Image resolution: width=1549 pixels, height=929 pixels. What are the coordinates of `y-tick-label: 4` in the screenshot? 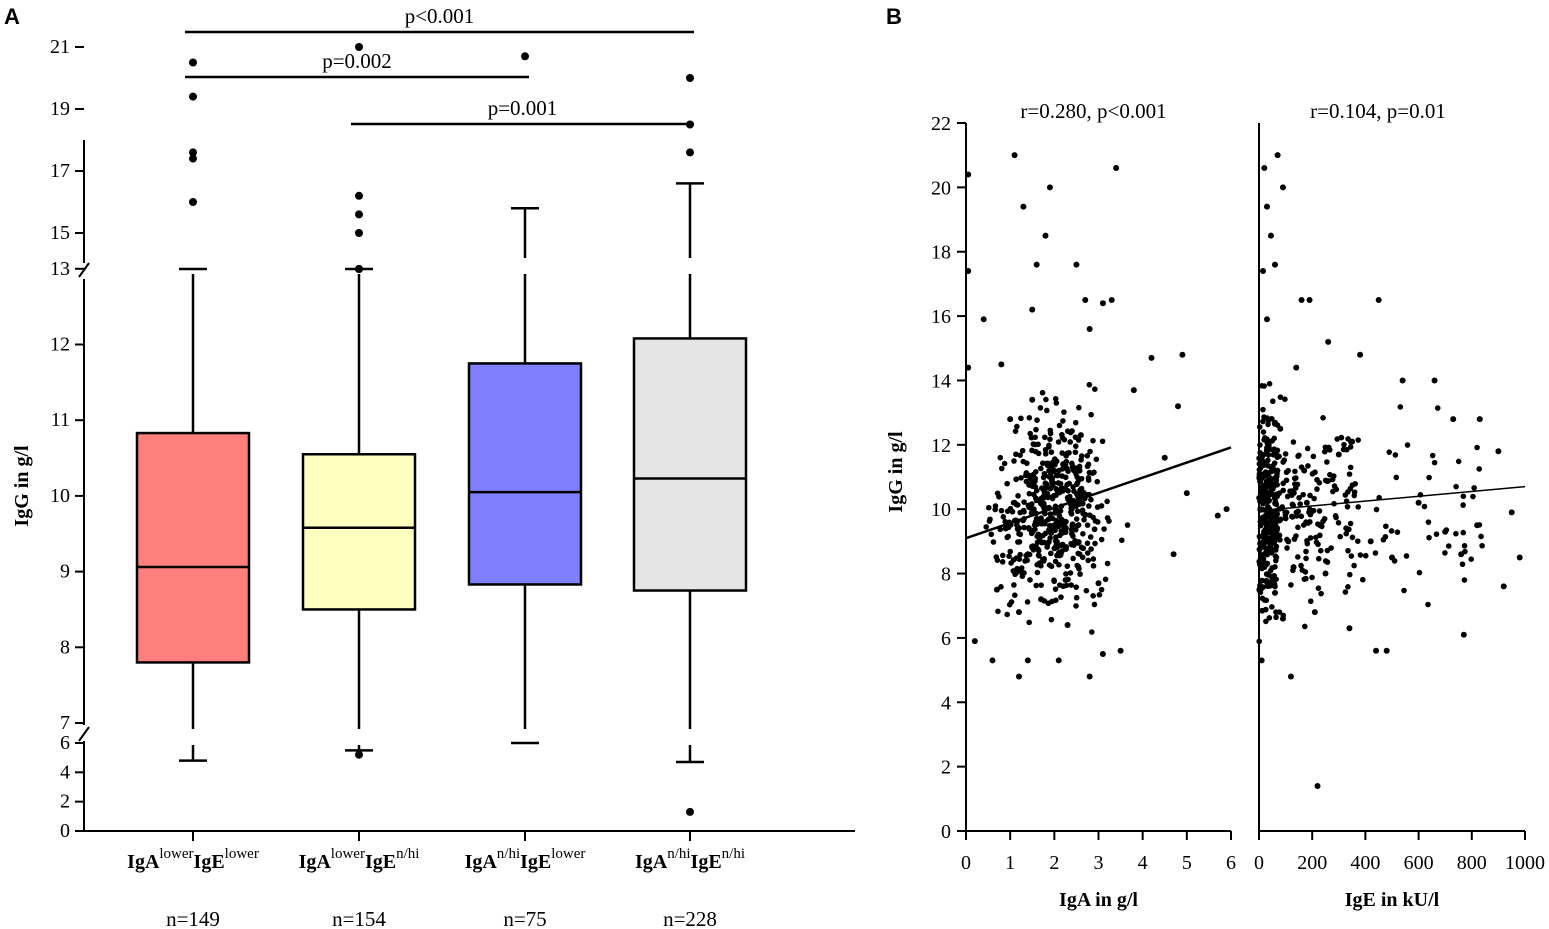 It's located at (65, 772).